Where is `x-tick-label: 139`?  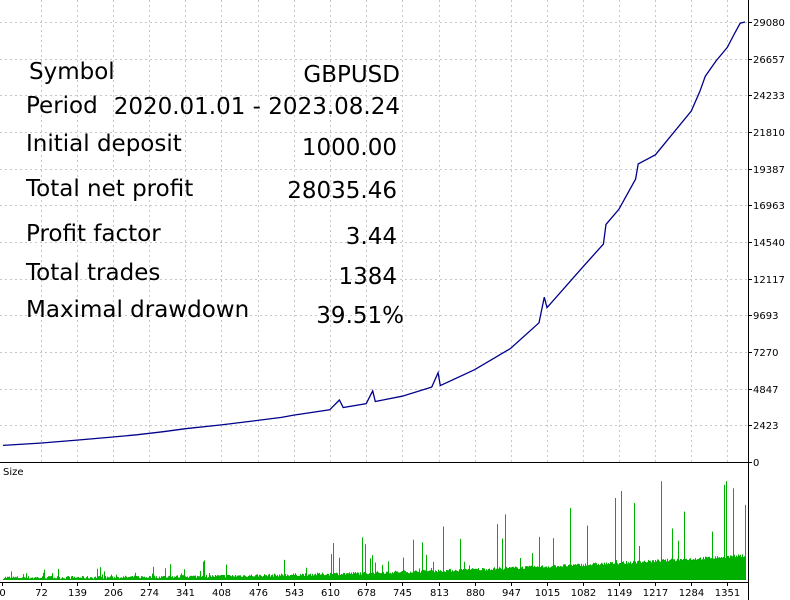 x-tick-label: 139 is located at coordinates (77, 593).